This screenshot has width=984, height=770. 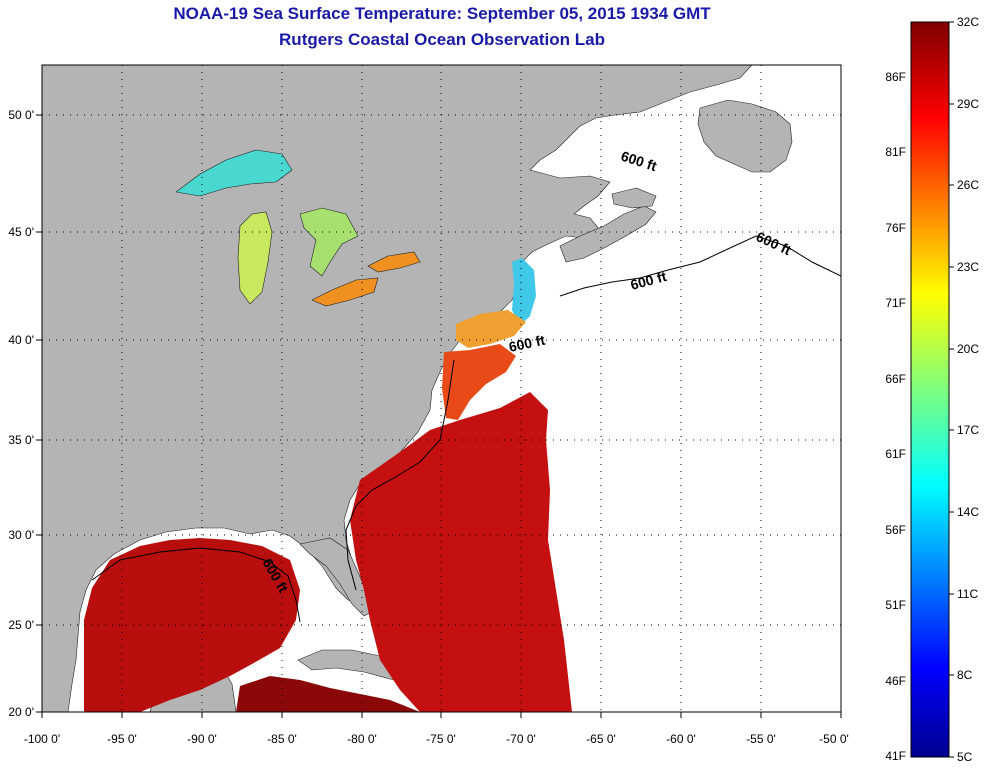 What do you see at coordinates (479, 382) in the screenshot?
I see `sst-shelf-band` at bounding box center [479, 382].